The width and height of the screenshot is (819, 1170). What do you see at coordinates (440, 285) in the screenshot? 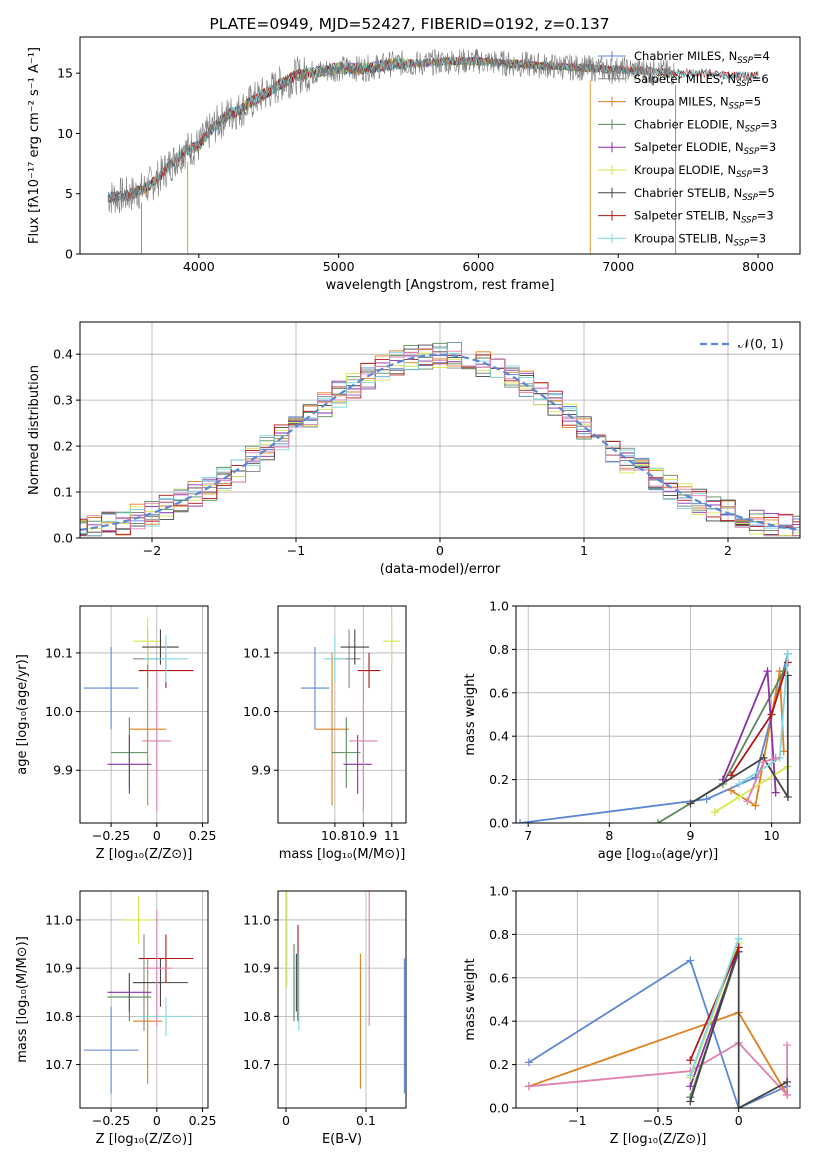
I see `x-axis-label: wavelength [Angstrom, rest frame]` at bounding box center [440, 285].